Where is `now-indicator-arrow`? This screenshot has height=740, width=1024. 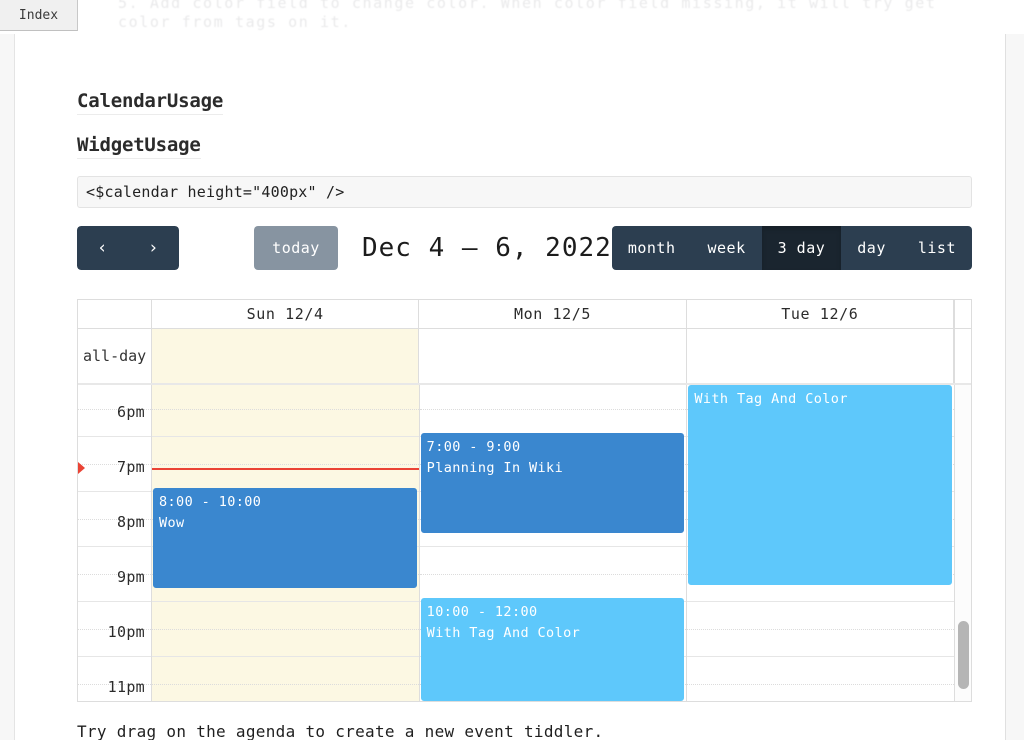 now-indicator-arrow is located at coordinates (81, 468).